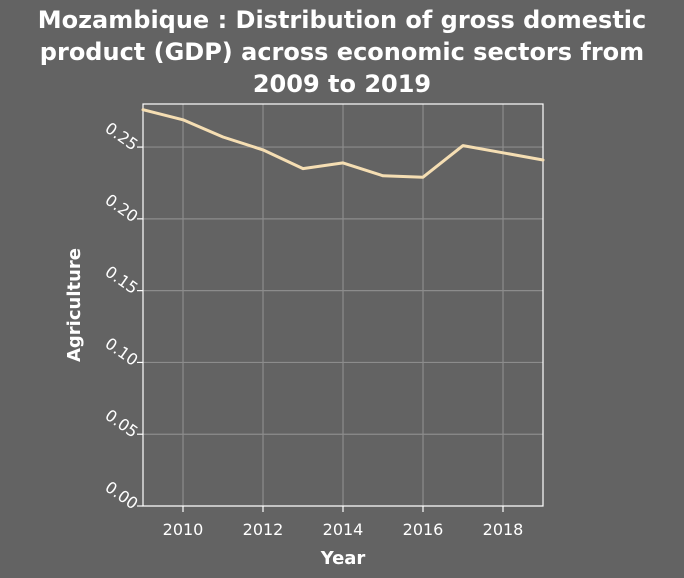  I want to click on y-tick-label: 0.15, so click(122, 280).